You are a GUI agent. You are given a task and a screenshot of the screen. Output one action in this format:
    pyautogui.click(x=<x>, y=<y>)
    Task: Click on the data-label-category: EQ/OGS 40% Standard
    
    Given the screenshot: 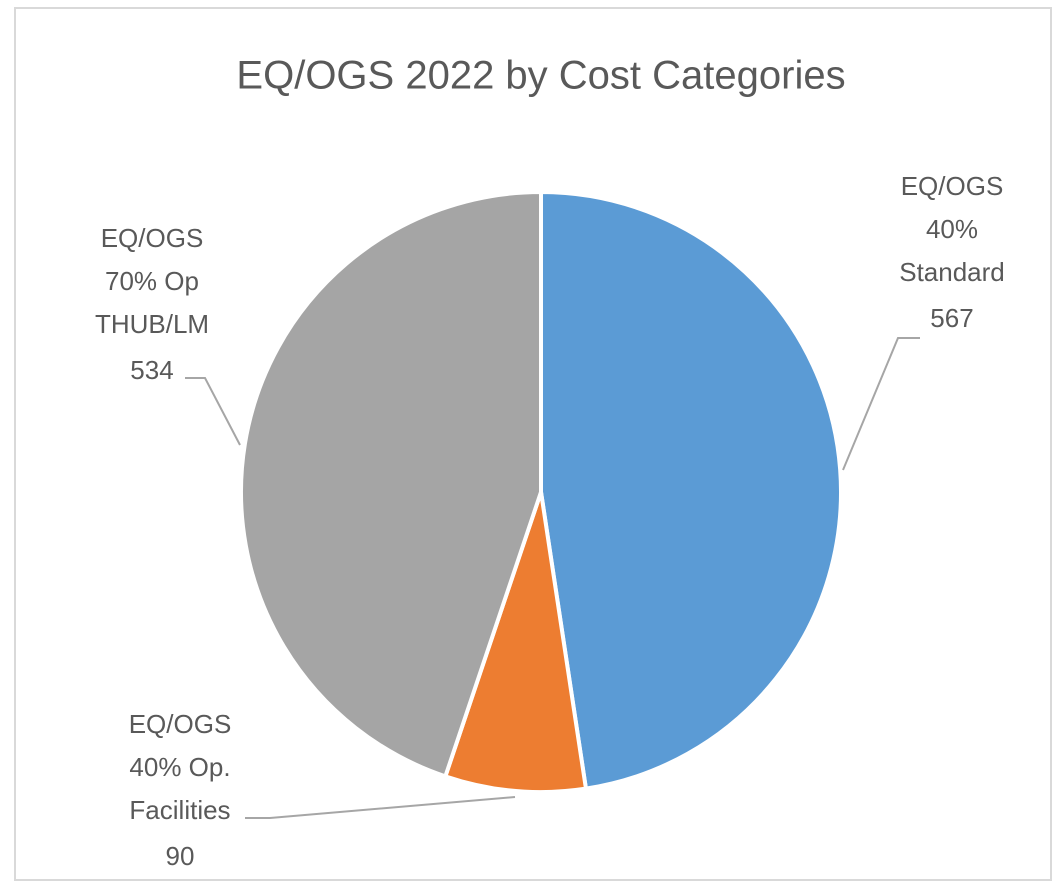 What is the action you would take?
    pyautogui.click(x=952, y=229)
    